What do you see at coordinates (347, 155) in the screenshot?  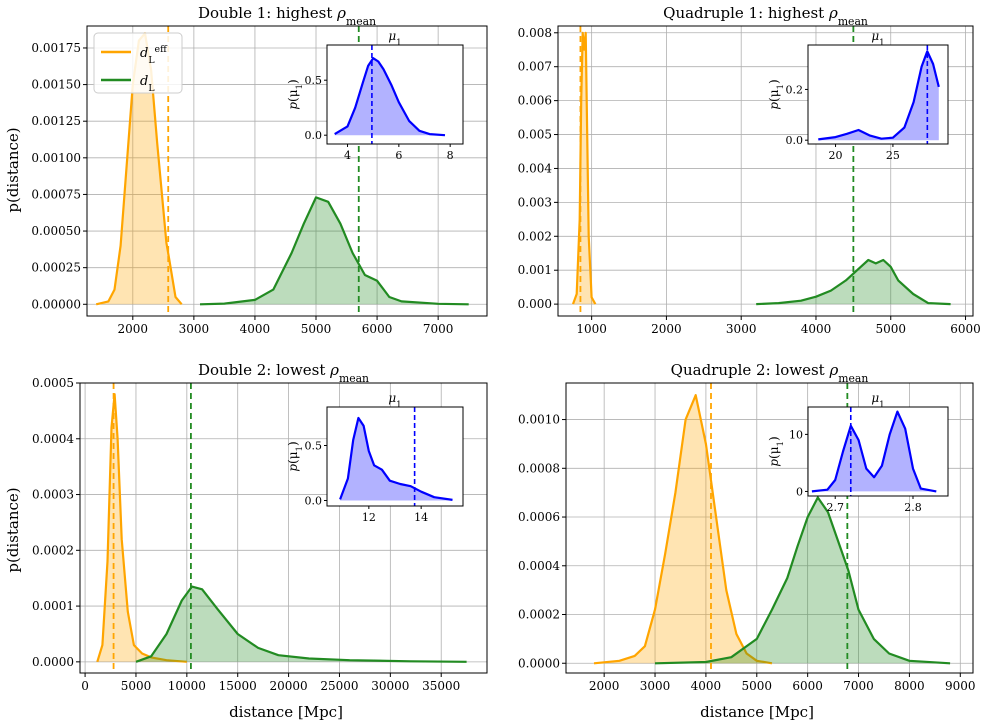 I see `inset-x-tick-label: 4` at bounding box center [347, 155].